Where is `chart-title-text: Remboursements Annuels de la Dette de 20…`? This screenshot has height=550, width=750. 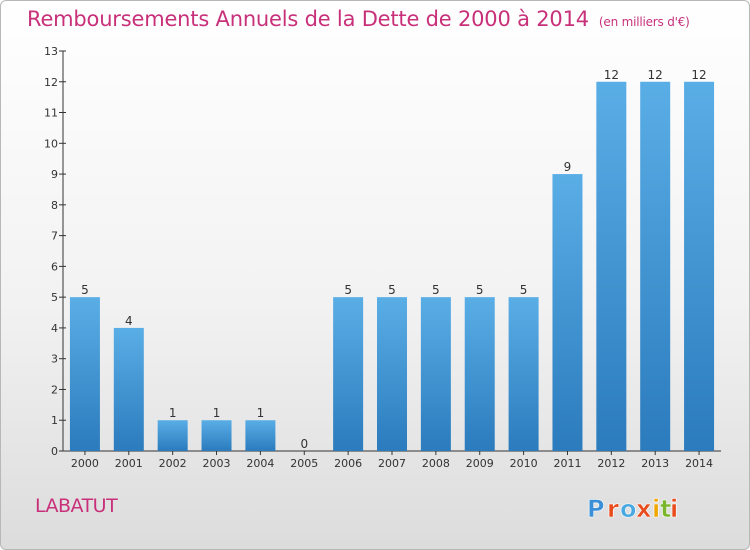
chart-title-text: Remboursements Annuels de la Dette de 20… is located at coordinates (308, 19).